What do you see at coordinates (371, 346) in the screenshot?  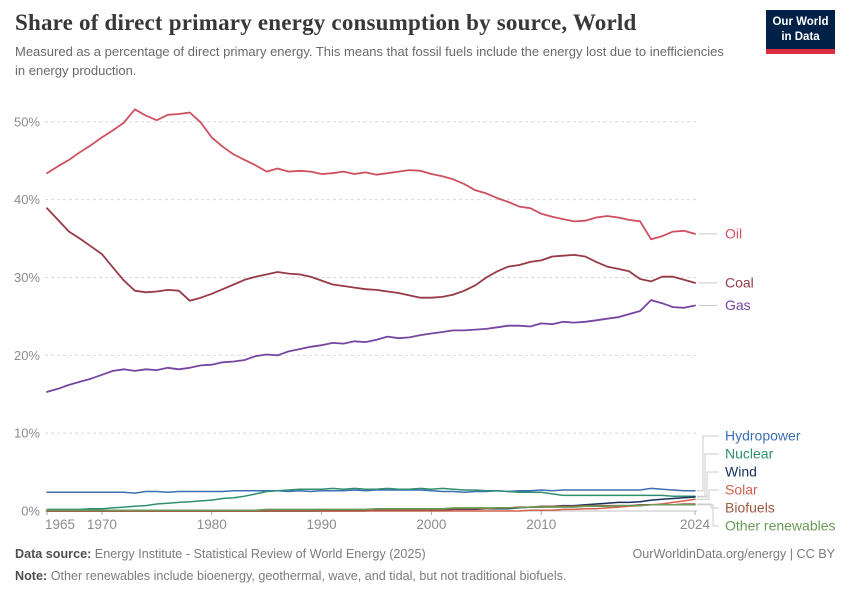 I see `series-line-gas` at bounding box center [371, 346].